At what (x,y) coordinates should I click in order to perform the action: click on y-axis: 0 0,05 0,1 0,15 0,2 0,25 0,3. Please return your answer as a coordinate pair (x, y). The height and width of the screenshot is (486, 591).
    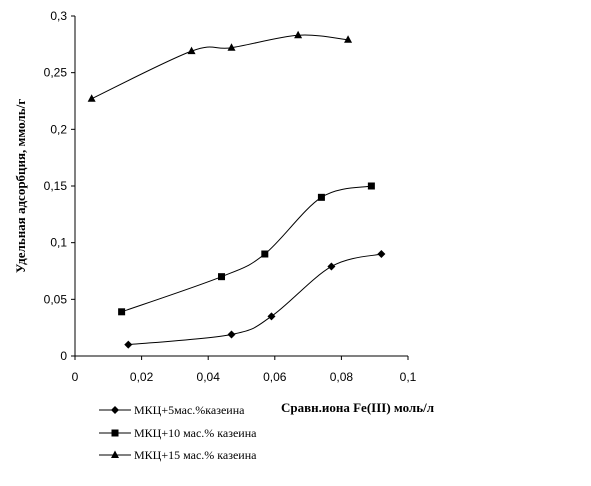
    Looking at the image, I should click on (60, 186).